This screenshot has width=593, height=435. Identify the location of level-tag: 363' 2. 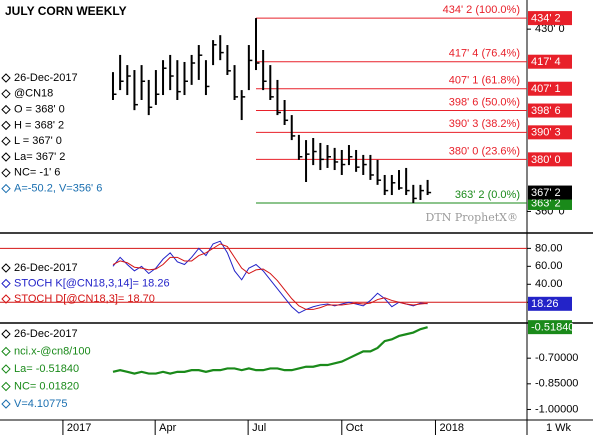
(546, 203).